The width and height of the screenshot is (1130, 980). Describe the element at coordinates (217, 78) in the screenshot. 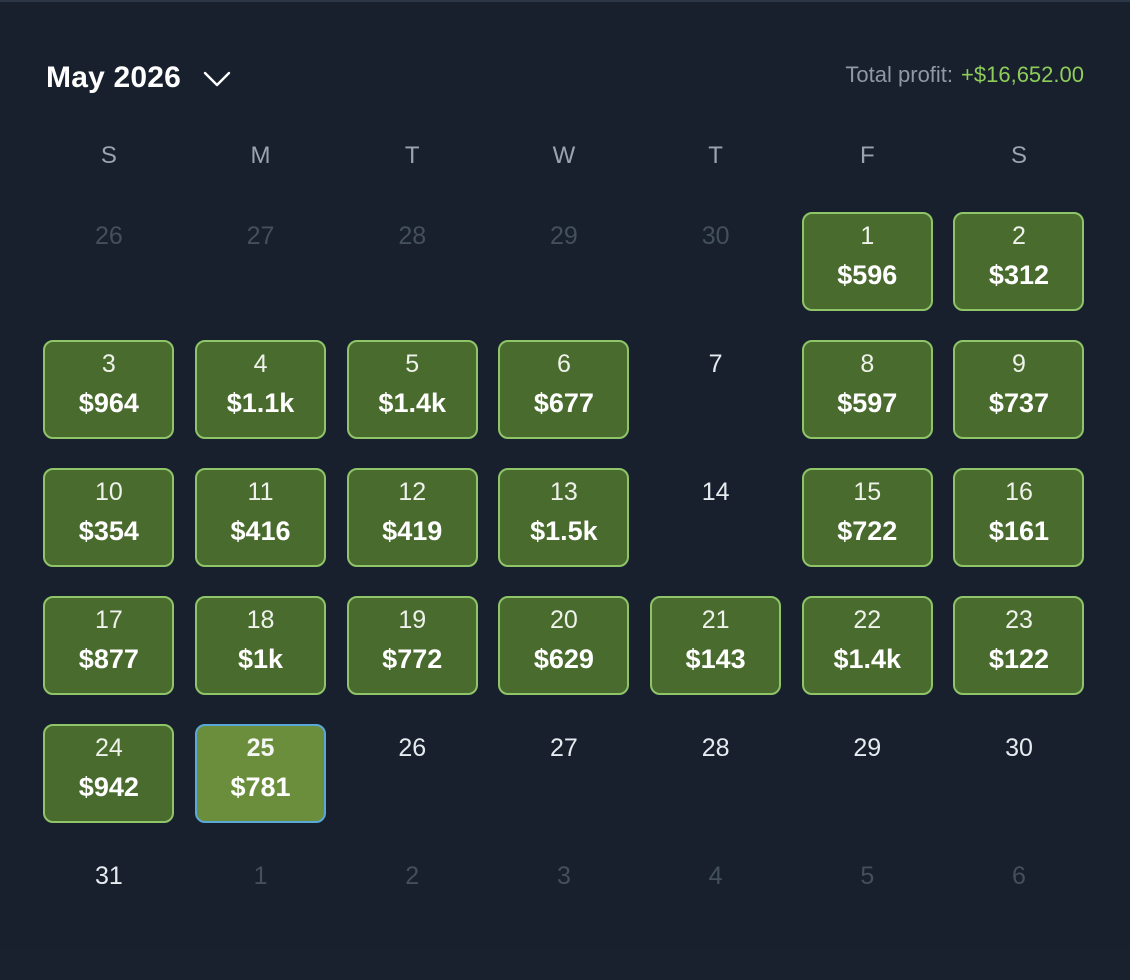

I see `chevron-down-icon` at that location.